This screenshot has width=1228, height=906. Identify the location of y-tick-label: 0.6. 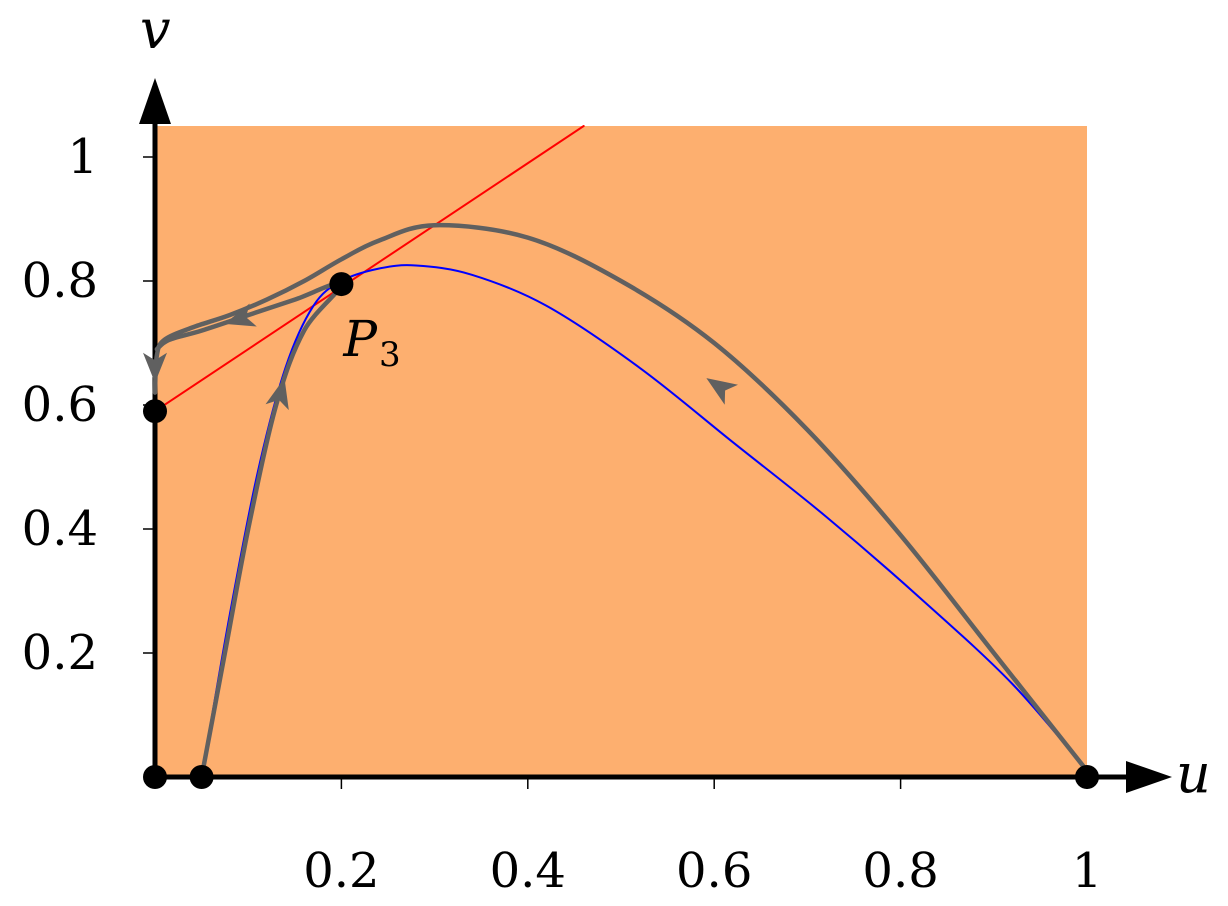
(60, 405).